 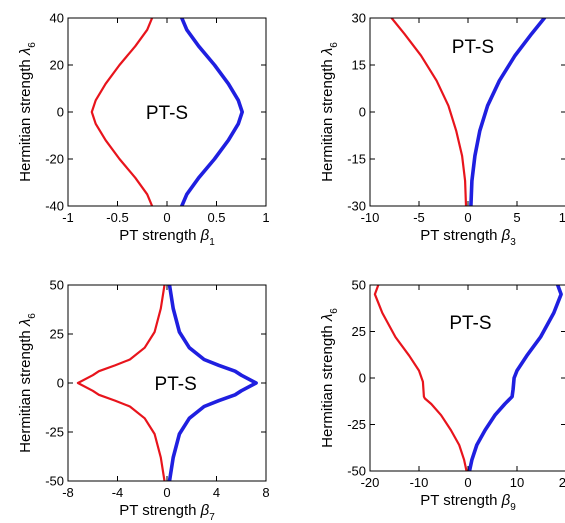 I want to click on x-axis-label: PT strength β1, so click(x=167, y=237).